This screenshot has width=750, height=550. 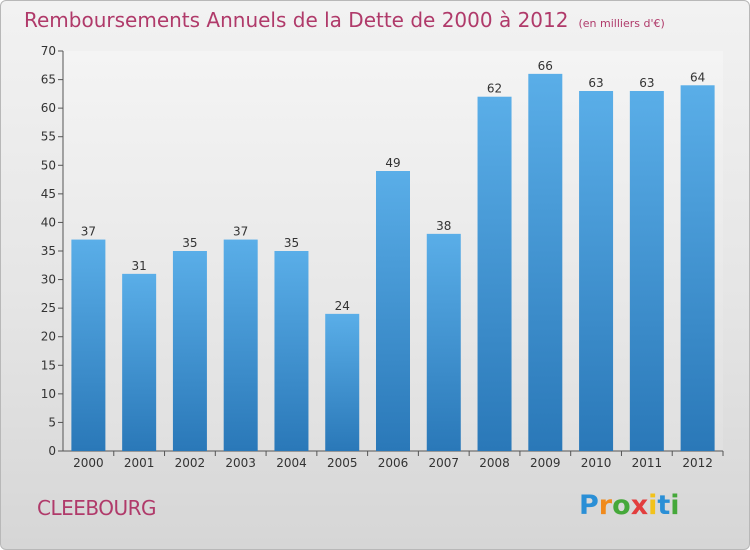 I want to click on x-tick-label: 2000, so click(x=88, y=463).